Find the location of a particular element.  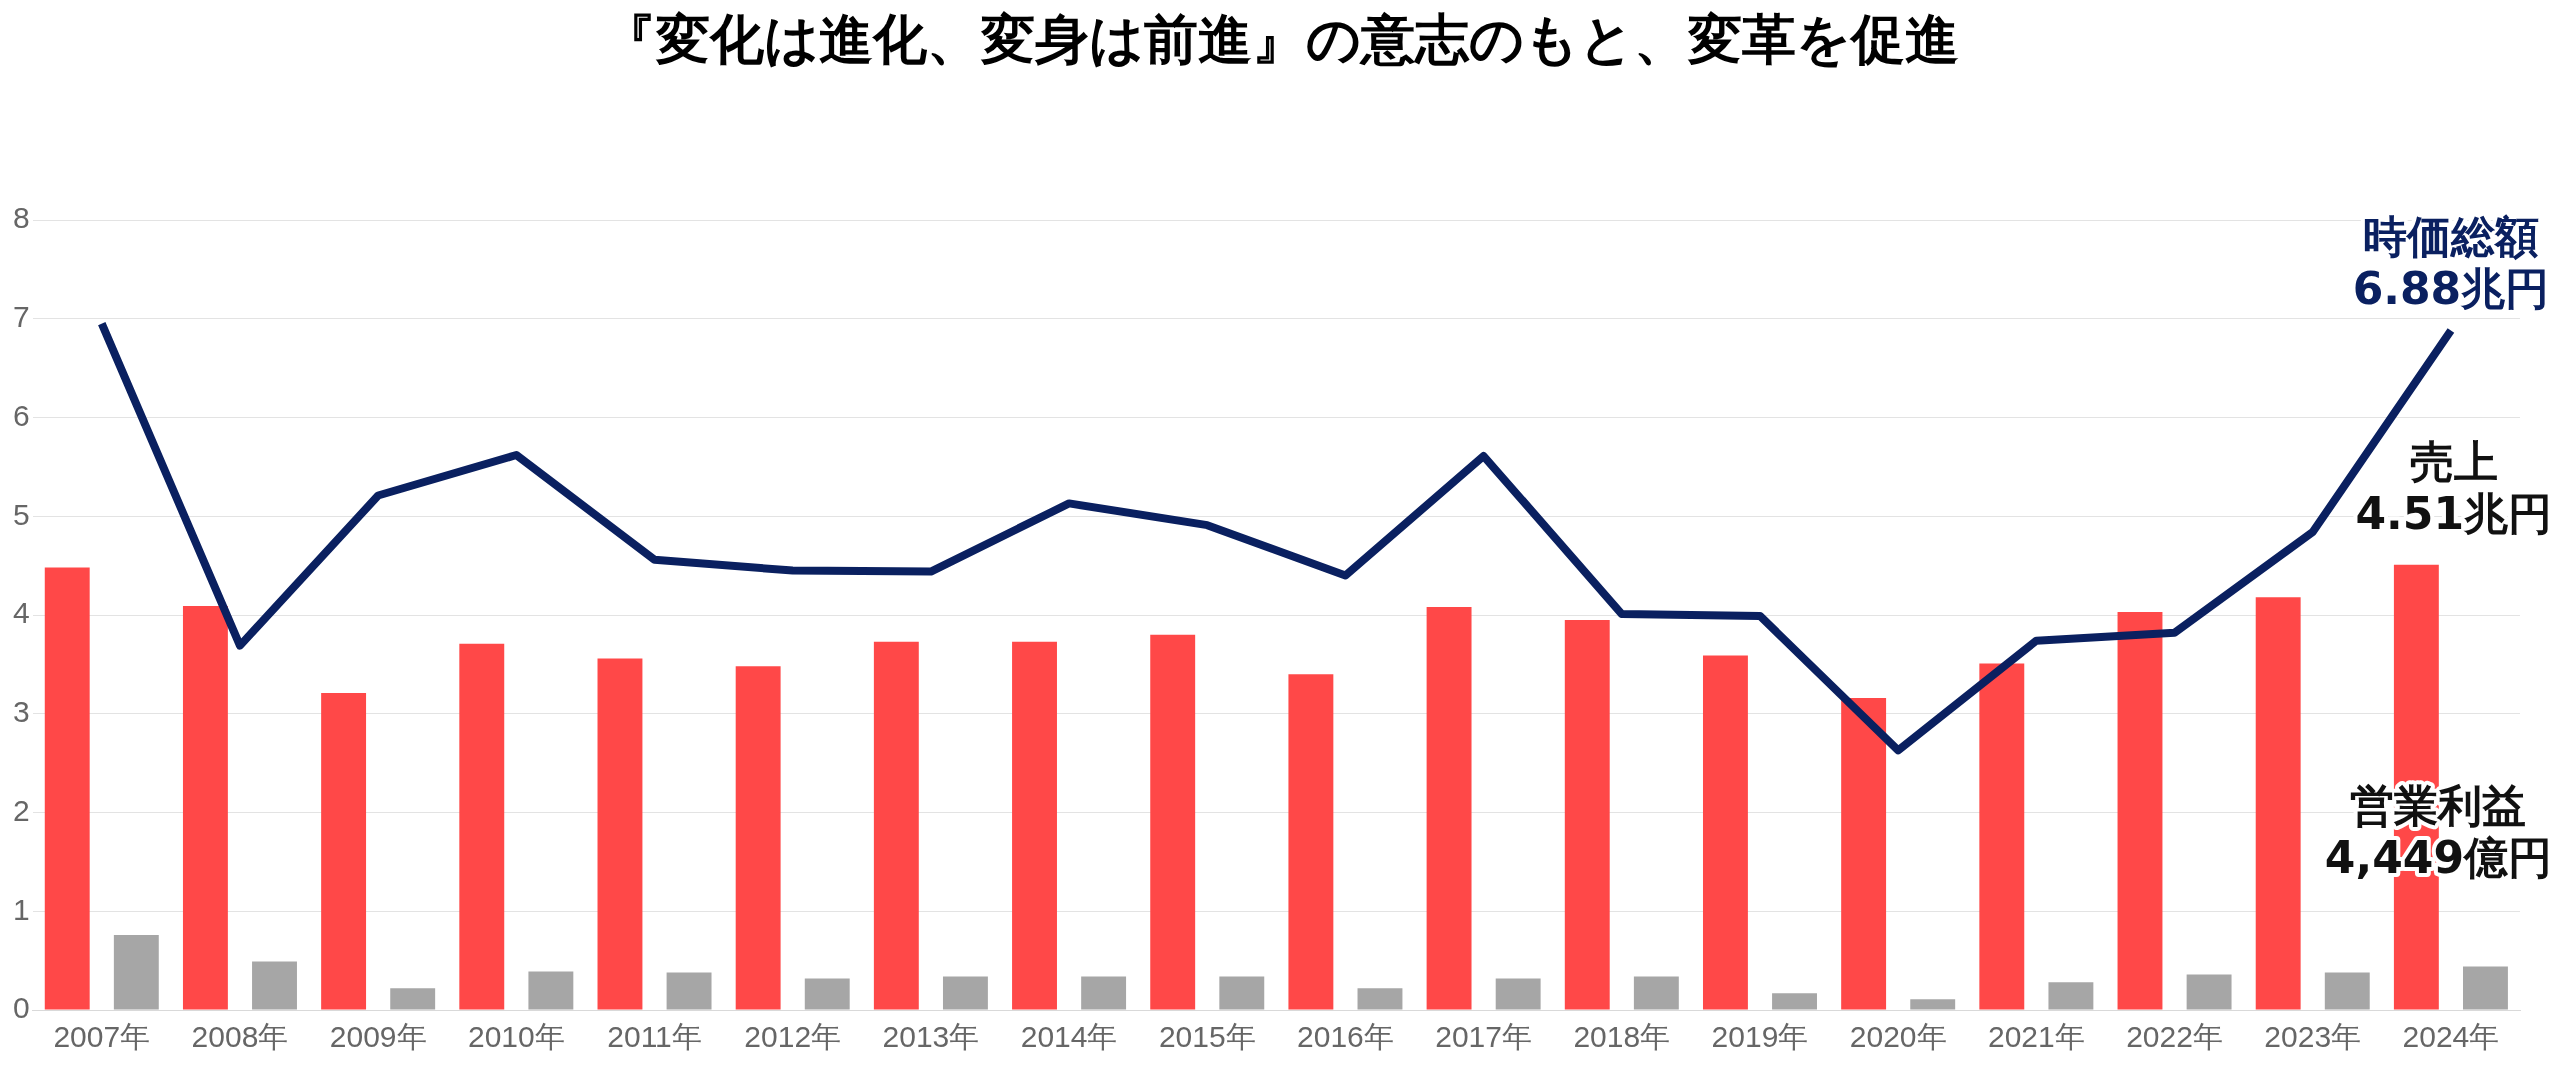

x-tick-label: 2023年 is located at coordinates (2313, 1037).